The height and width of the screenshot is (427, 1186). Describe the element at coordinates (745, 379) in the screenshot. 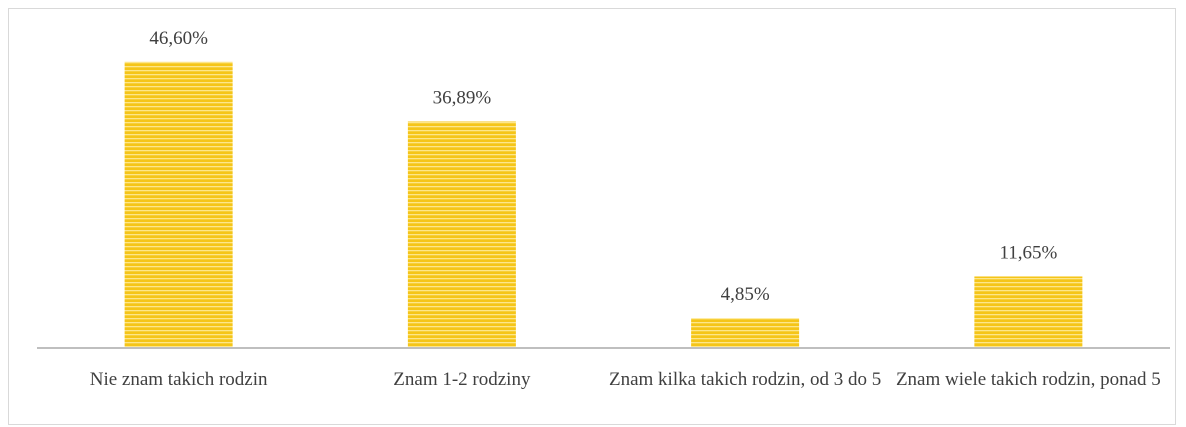

I see `x-tick-label: Znam kilka takich rodzin, od 3 do 5` at that location.